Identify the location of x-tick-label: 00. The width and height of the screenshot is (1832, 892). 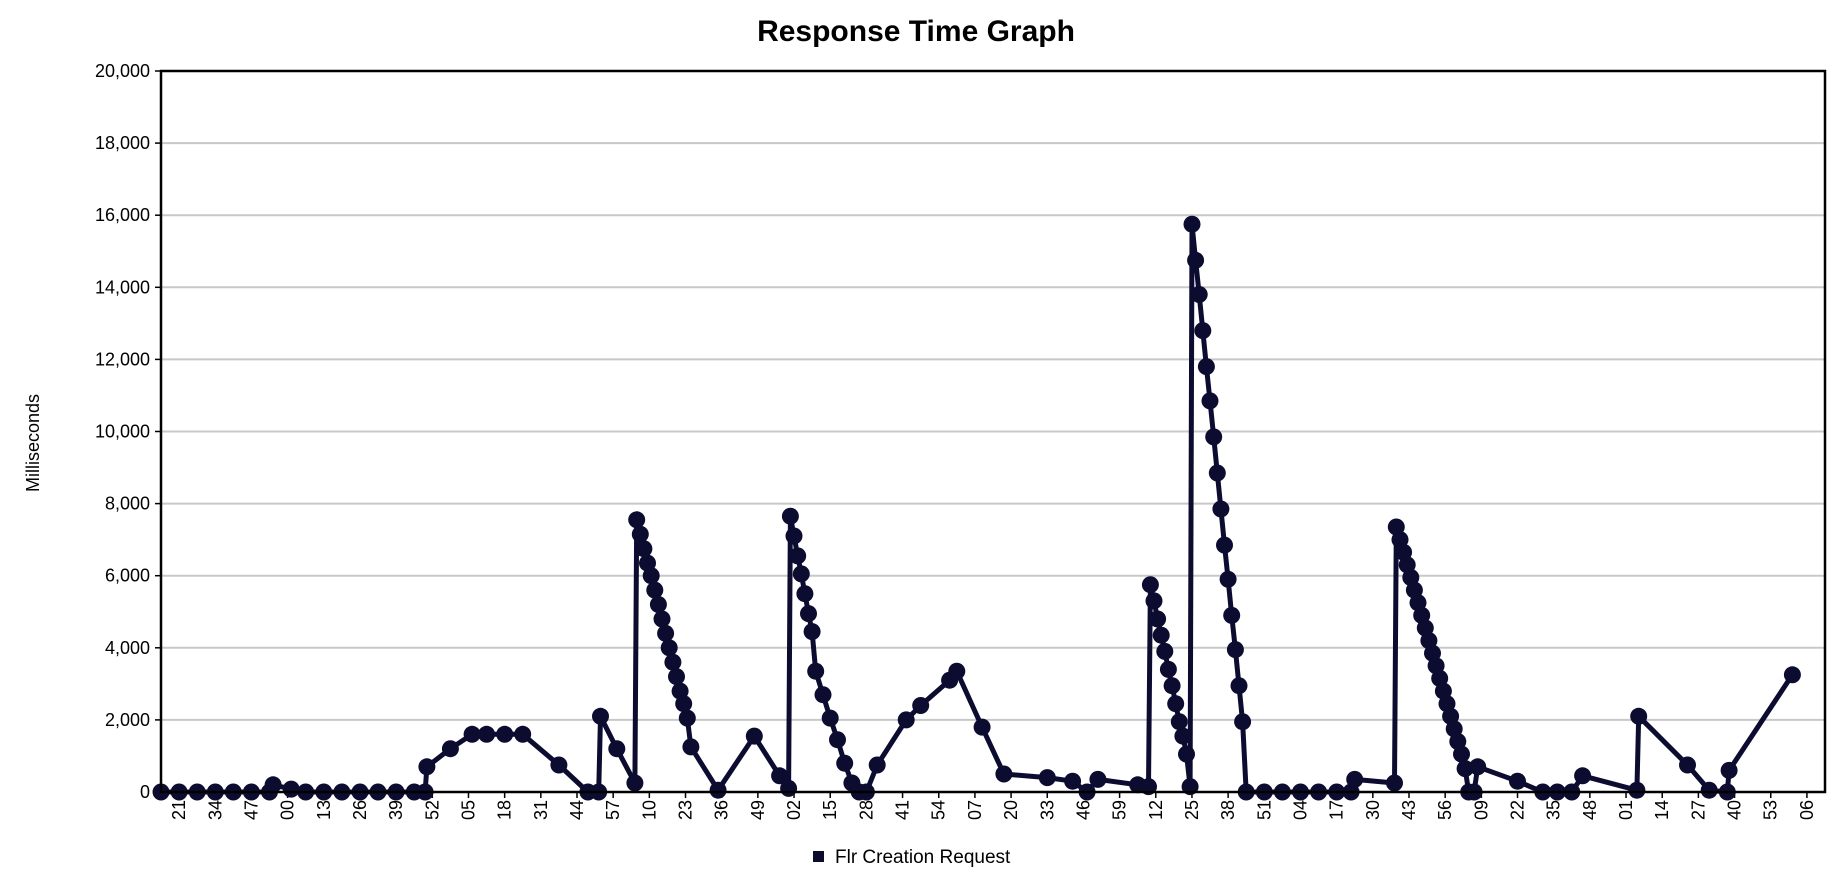
(288, 810).